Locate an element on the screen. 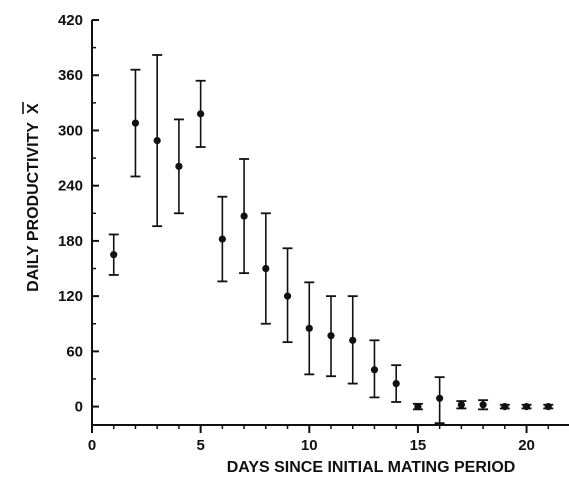  y-tick-label: 0 is located at coordinates (79, 407).